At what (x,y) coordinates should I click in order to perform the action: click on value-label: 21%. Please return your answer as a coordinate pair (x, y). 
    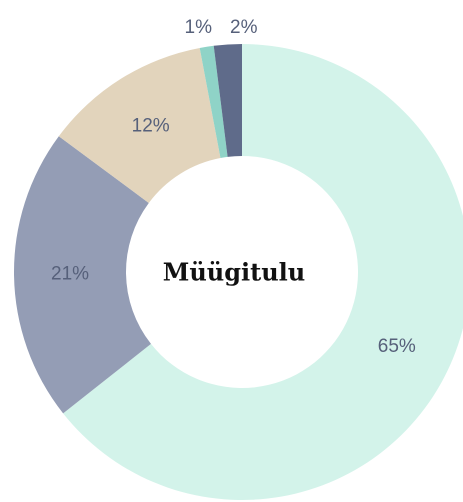
    Looking at the image, I should click on (70, 274).